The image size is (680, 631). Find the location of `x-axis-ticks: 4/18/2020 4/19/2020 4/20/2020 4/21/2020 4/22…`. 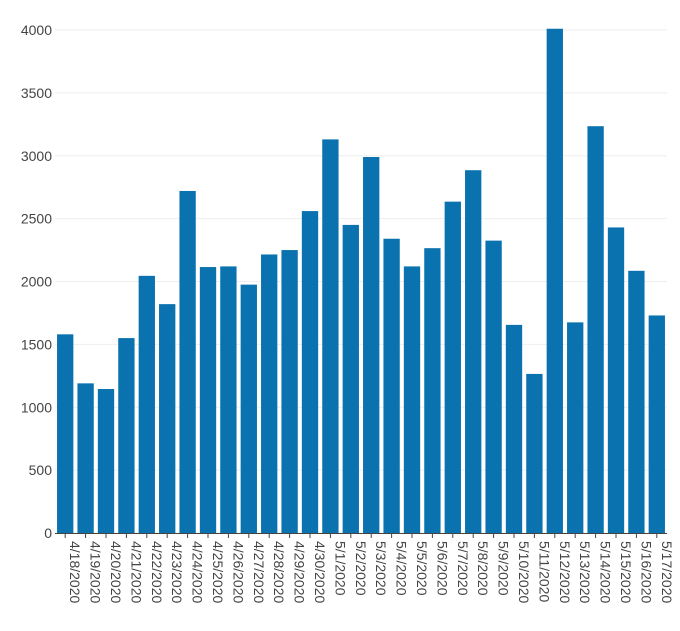

x-axis-ticks: 4/18/2020 4/19/2020 4/20/2020 4/21/2020 4/22… is located at coordinates (369, 568).